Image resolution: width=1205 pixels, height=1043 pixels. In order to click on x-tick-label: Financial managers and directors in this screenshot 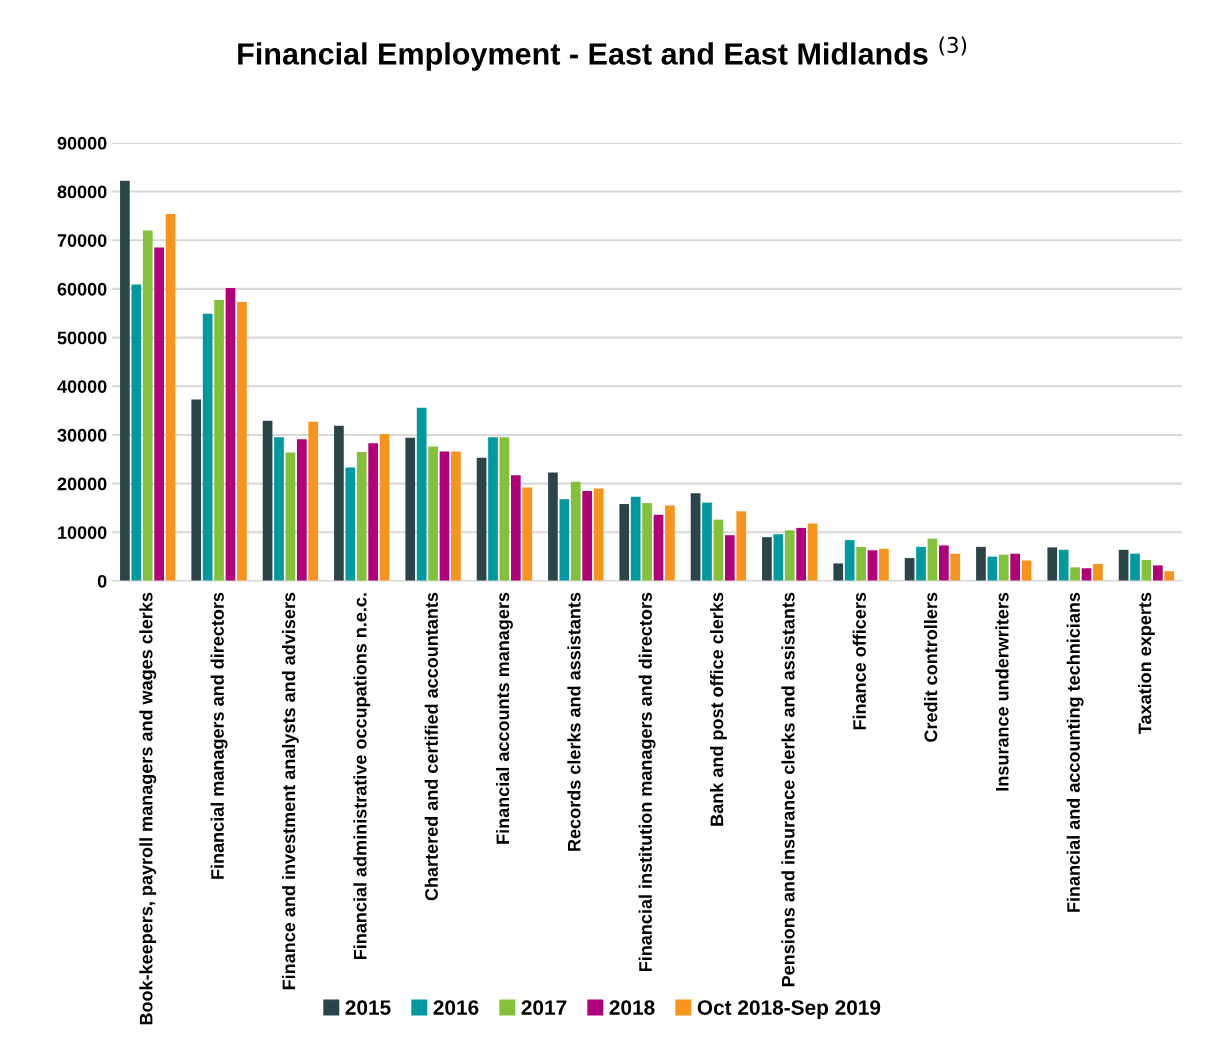, I will do `click(219, 735)`.